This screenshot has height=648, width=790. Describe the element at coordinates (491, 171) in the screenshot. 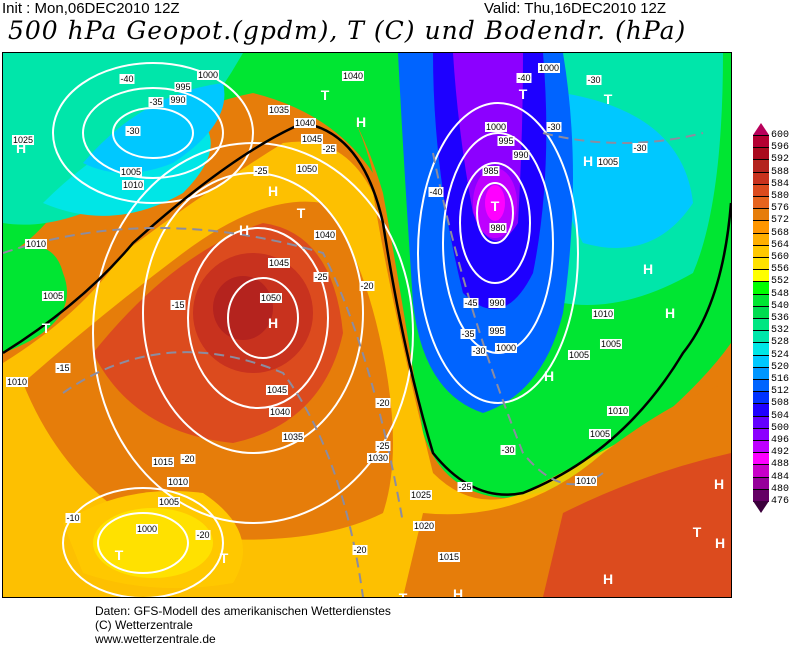

I see `isobar-label: 985` at that location.